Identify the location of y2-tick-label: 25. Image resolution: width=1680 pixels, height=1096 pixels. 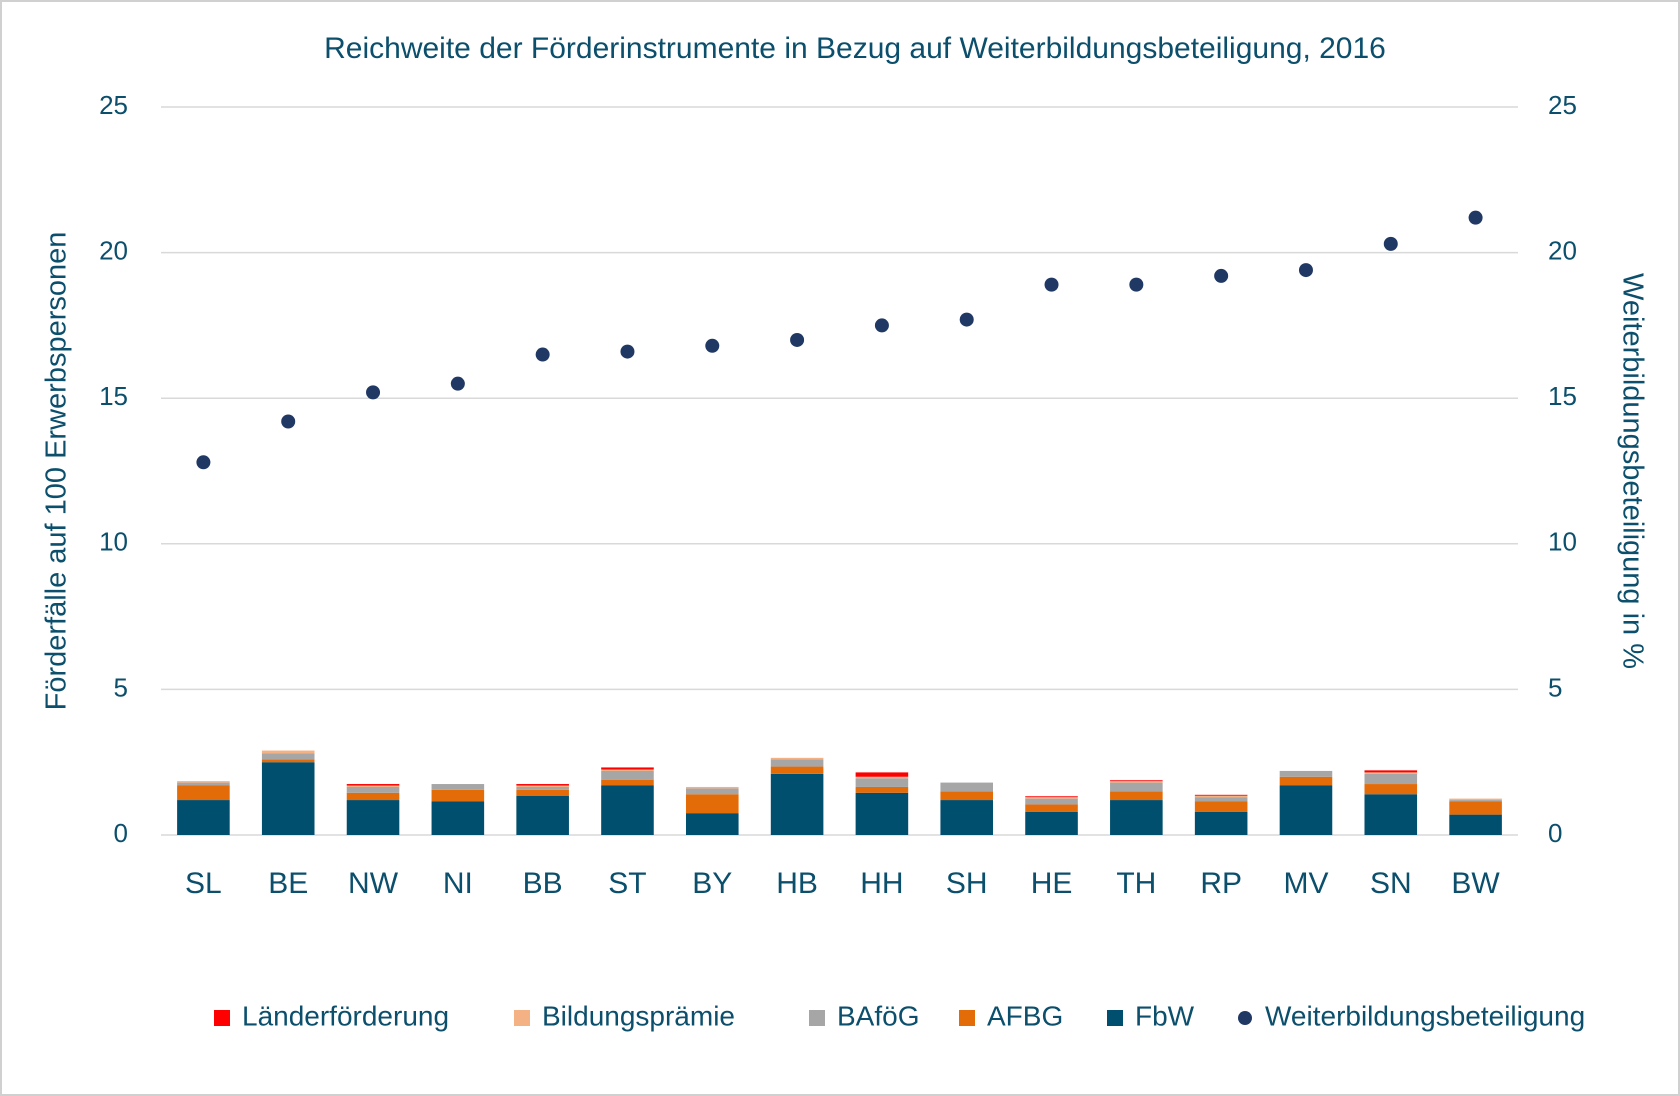
(1562, 105).